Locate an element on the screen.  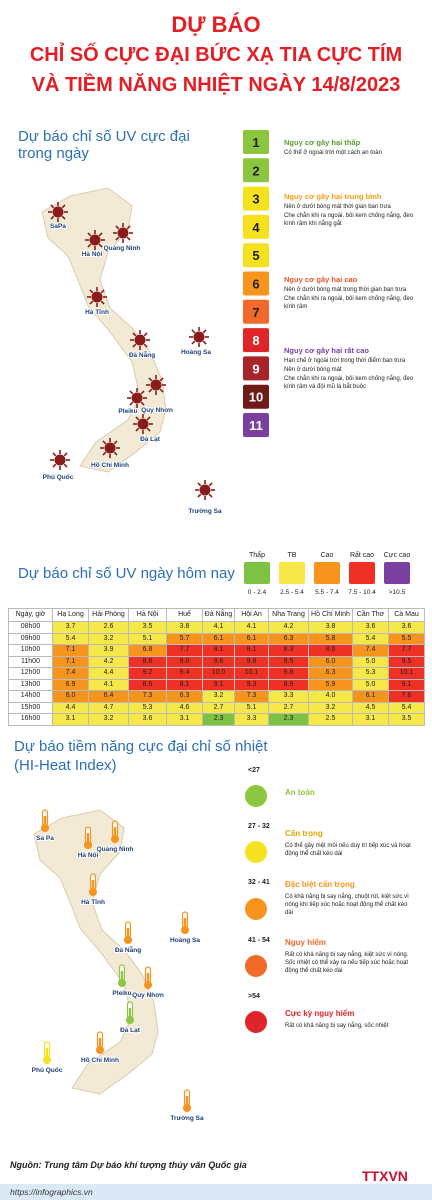
uv-level-label: 8 is located at coordinates (255, 340).